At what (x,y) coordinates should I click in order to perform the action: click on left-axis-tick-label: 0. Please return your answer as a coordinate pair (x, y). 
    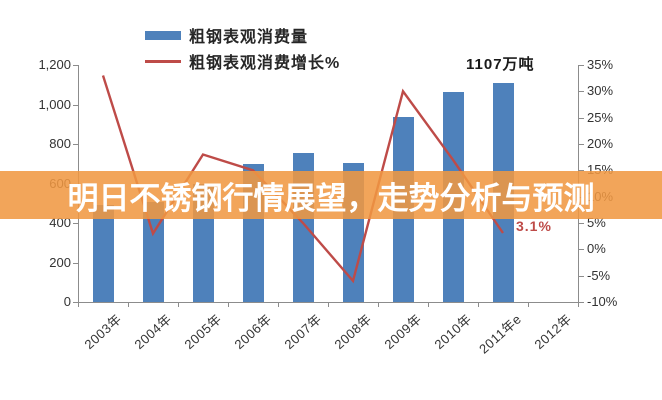
    Looking at the image, I should click on (67, 301).